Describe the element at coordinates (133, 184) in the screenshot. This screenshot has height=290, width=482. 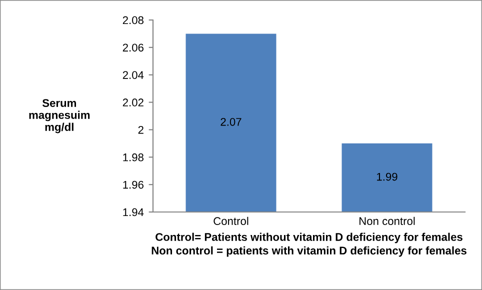
I see `y-tick-label: 1.96` at that location.